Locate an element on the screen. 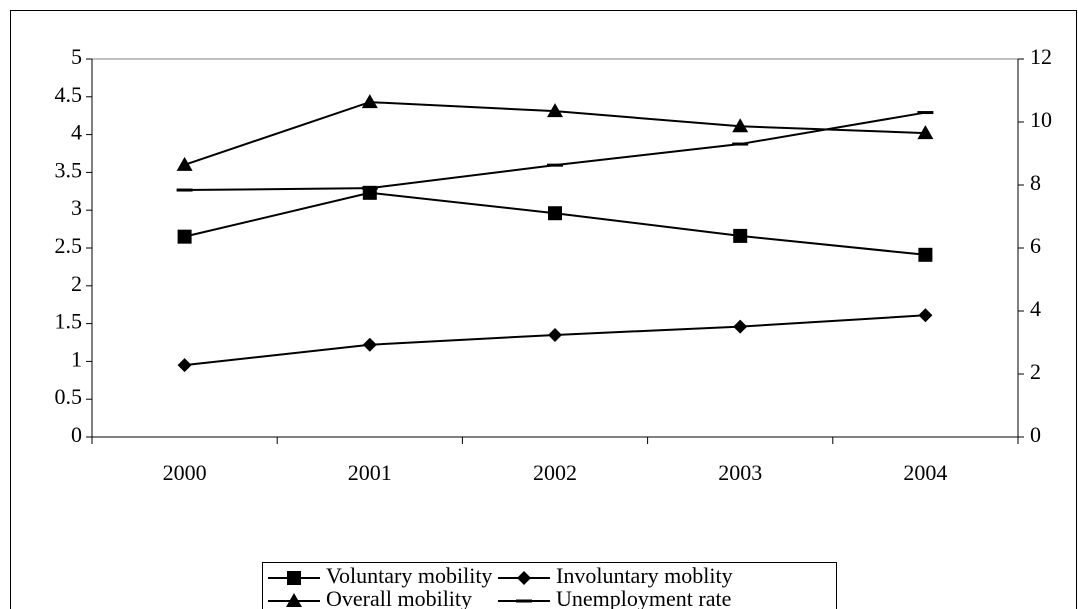 Image resolution: width=1078 pixels, height=609 pixels. x-tick-label: 2002 is located at coordinates (555, 472).